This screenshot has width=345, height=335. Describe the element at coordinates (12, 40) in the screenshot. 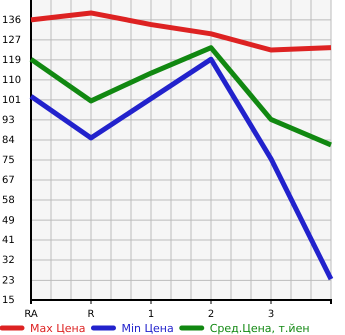

I see `y-tick-label: 127` at that location.